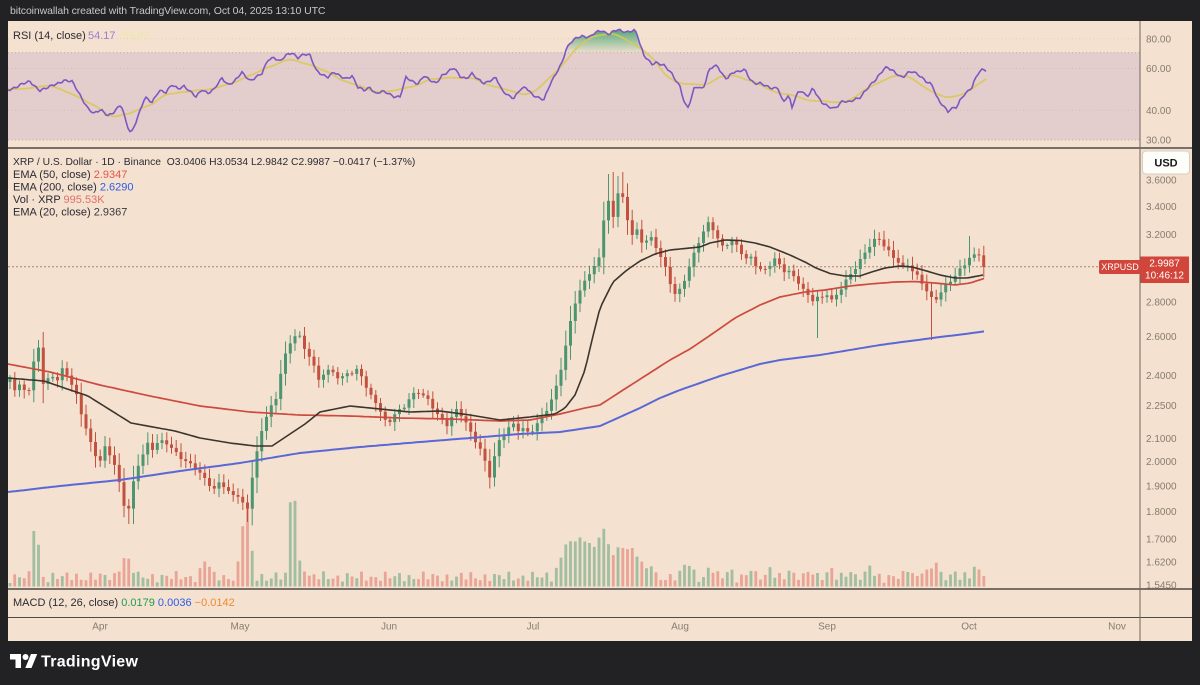  Describe the element at coordinates (969, 627) in the screenshot. I see `svg-text: Oct` at that location.